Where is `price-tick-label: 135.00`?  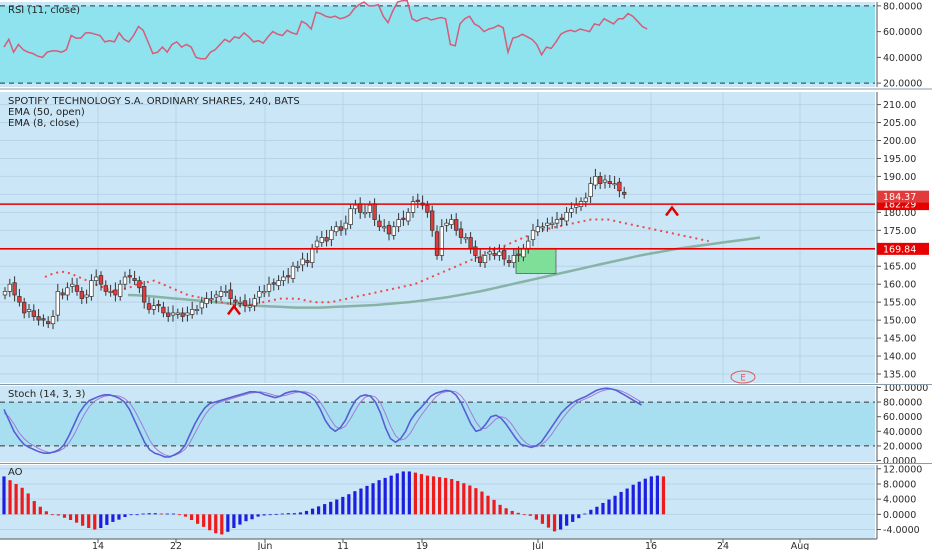
price-tick-label: 135.00 is located at coordinates (899, 375).